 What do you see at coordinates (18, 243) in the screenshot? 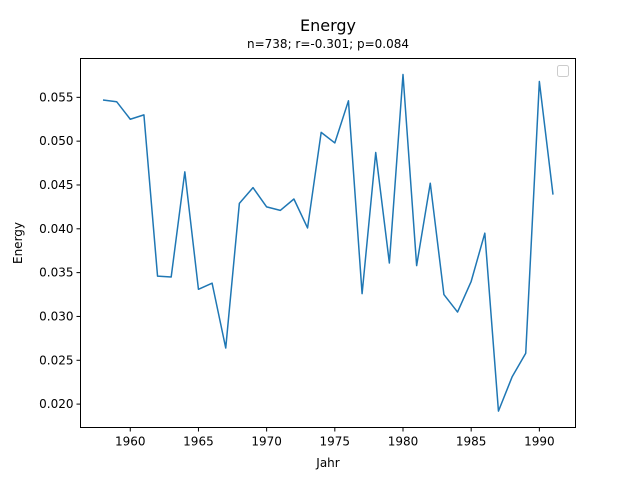
I see `y-axis-label: Energy` at bounding box center [18, 243].